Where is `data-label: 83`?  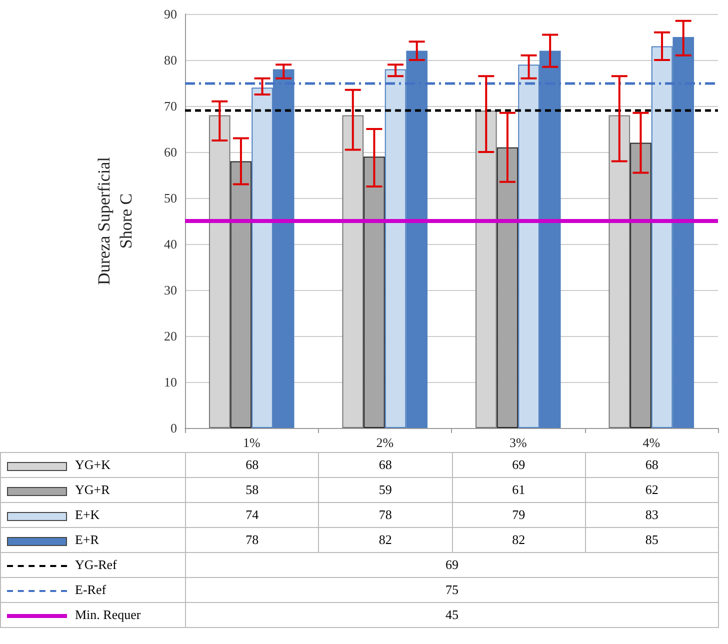
data-label: 83 is located at coordinates (651, 515).